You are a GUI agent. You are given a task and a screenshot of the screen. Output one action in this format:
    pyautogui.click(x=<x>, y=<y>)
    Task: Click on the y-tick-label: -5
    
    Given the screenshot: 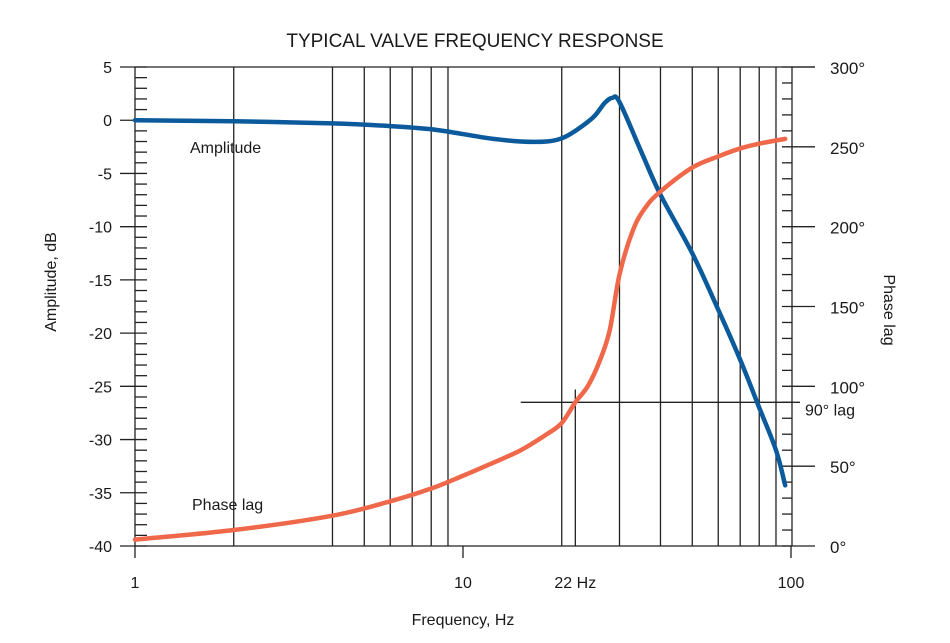 What is the action you would take?
    pyautogui.click(x=105, y=174)
    